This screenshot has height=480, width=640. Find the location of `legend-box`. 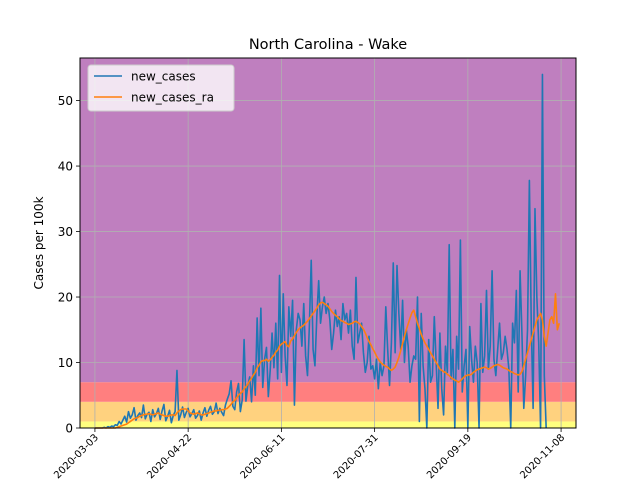

legend-box is located at coordinates (161, 88).